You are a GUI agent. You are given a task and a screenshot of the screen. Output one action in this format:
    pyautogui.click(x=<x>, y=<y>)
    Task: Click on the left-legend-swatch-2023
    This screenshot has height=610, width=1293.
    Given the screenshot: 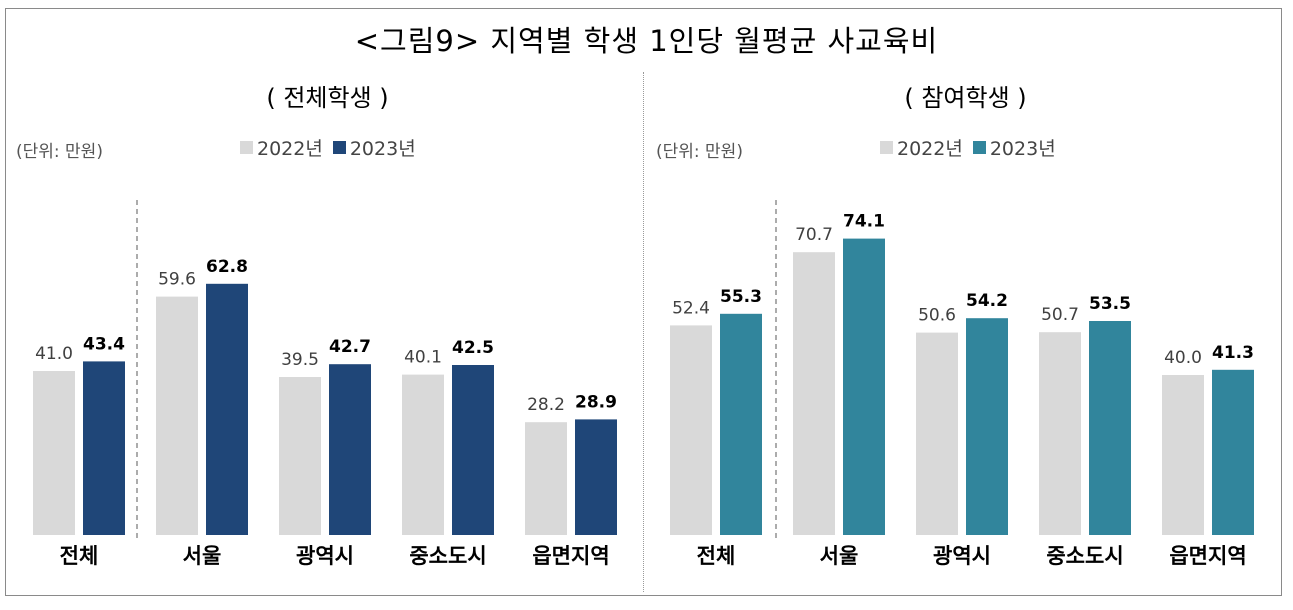 What is the action you would take?
    pyautogui.click(x=339, y=147)
    